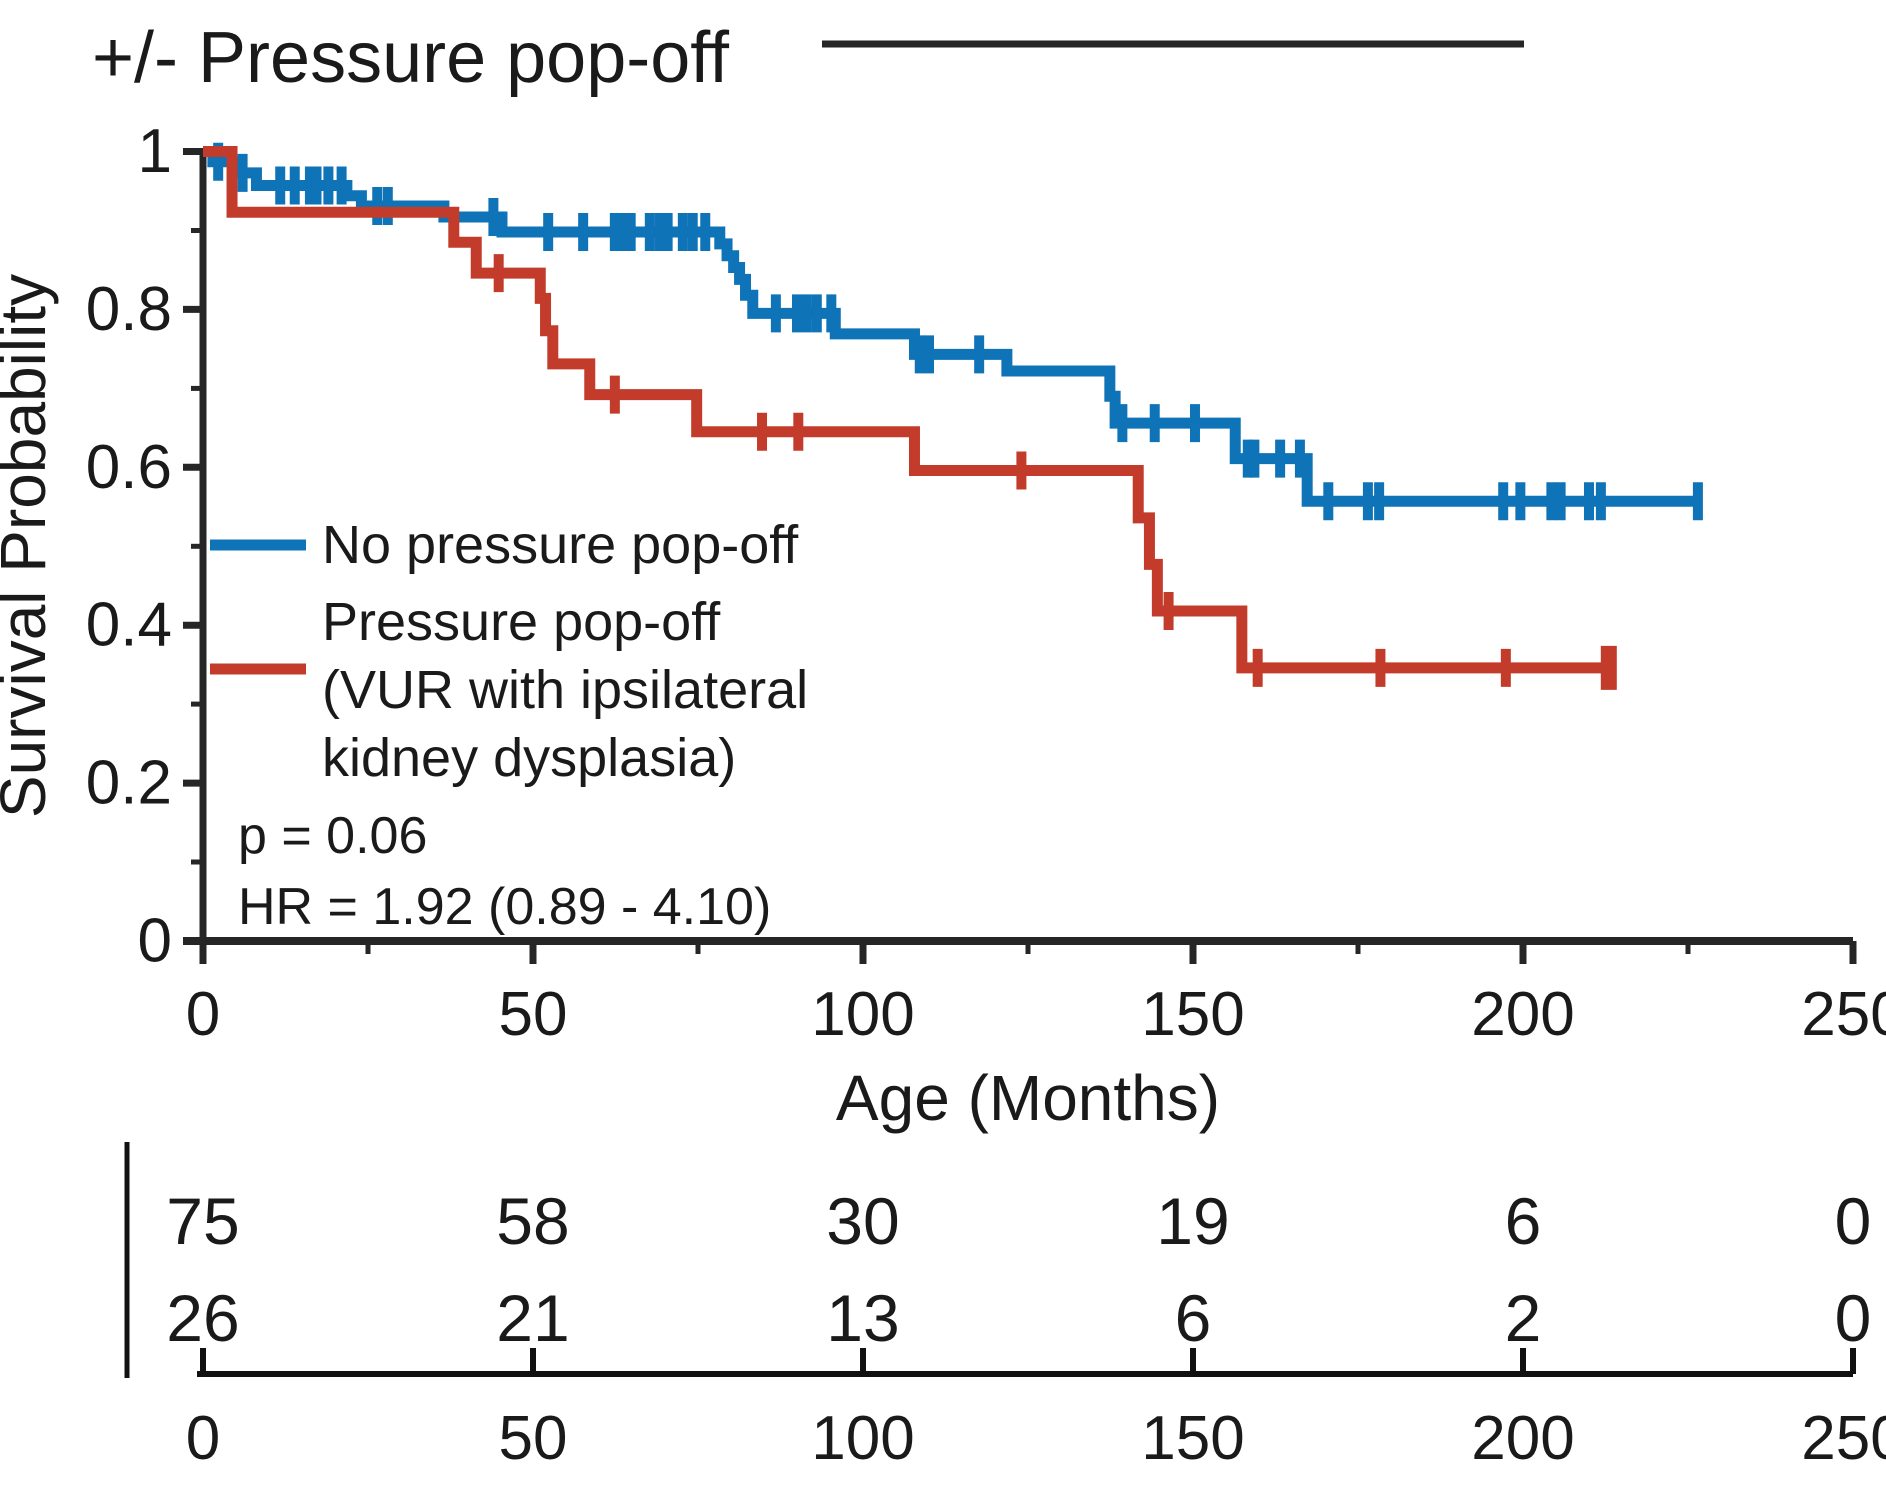 The image size is (1886, 1488). I want to click on stats-annotation: p = 0.06 HR = 1.92 (0.89 - 4.10), so click(504, 871).